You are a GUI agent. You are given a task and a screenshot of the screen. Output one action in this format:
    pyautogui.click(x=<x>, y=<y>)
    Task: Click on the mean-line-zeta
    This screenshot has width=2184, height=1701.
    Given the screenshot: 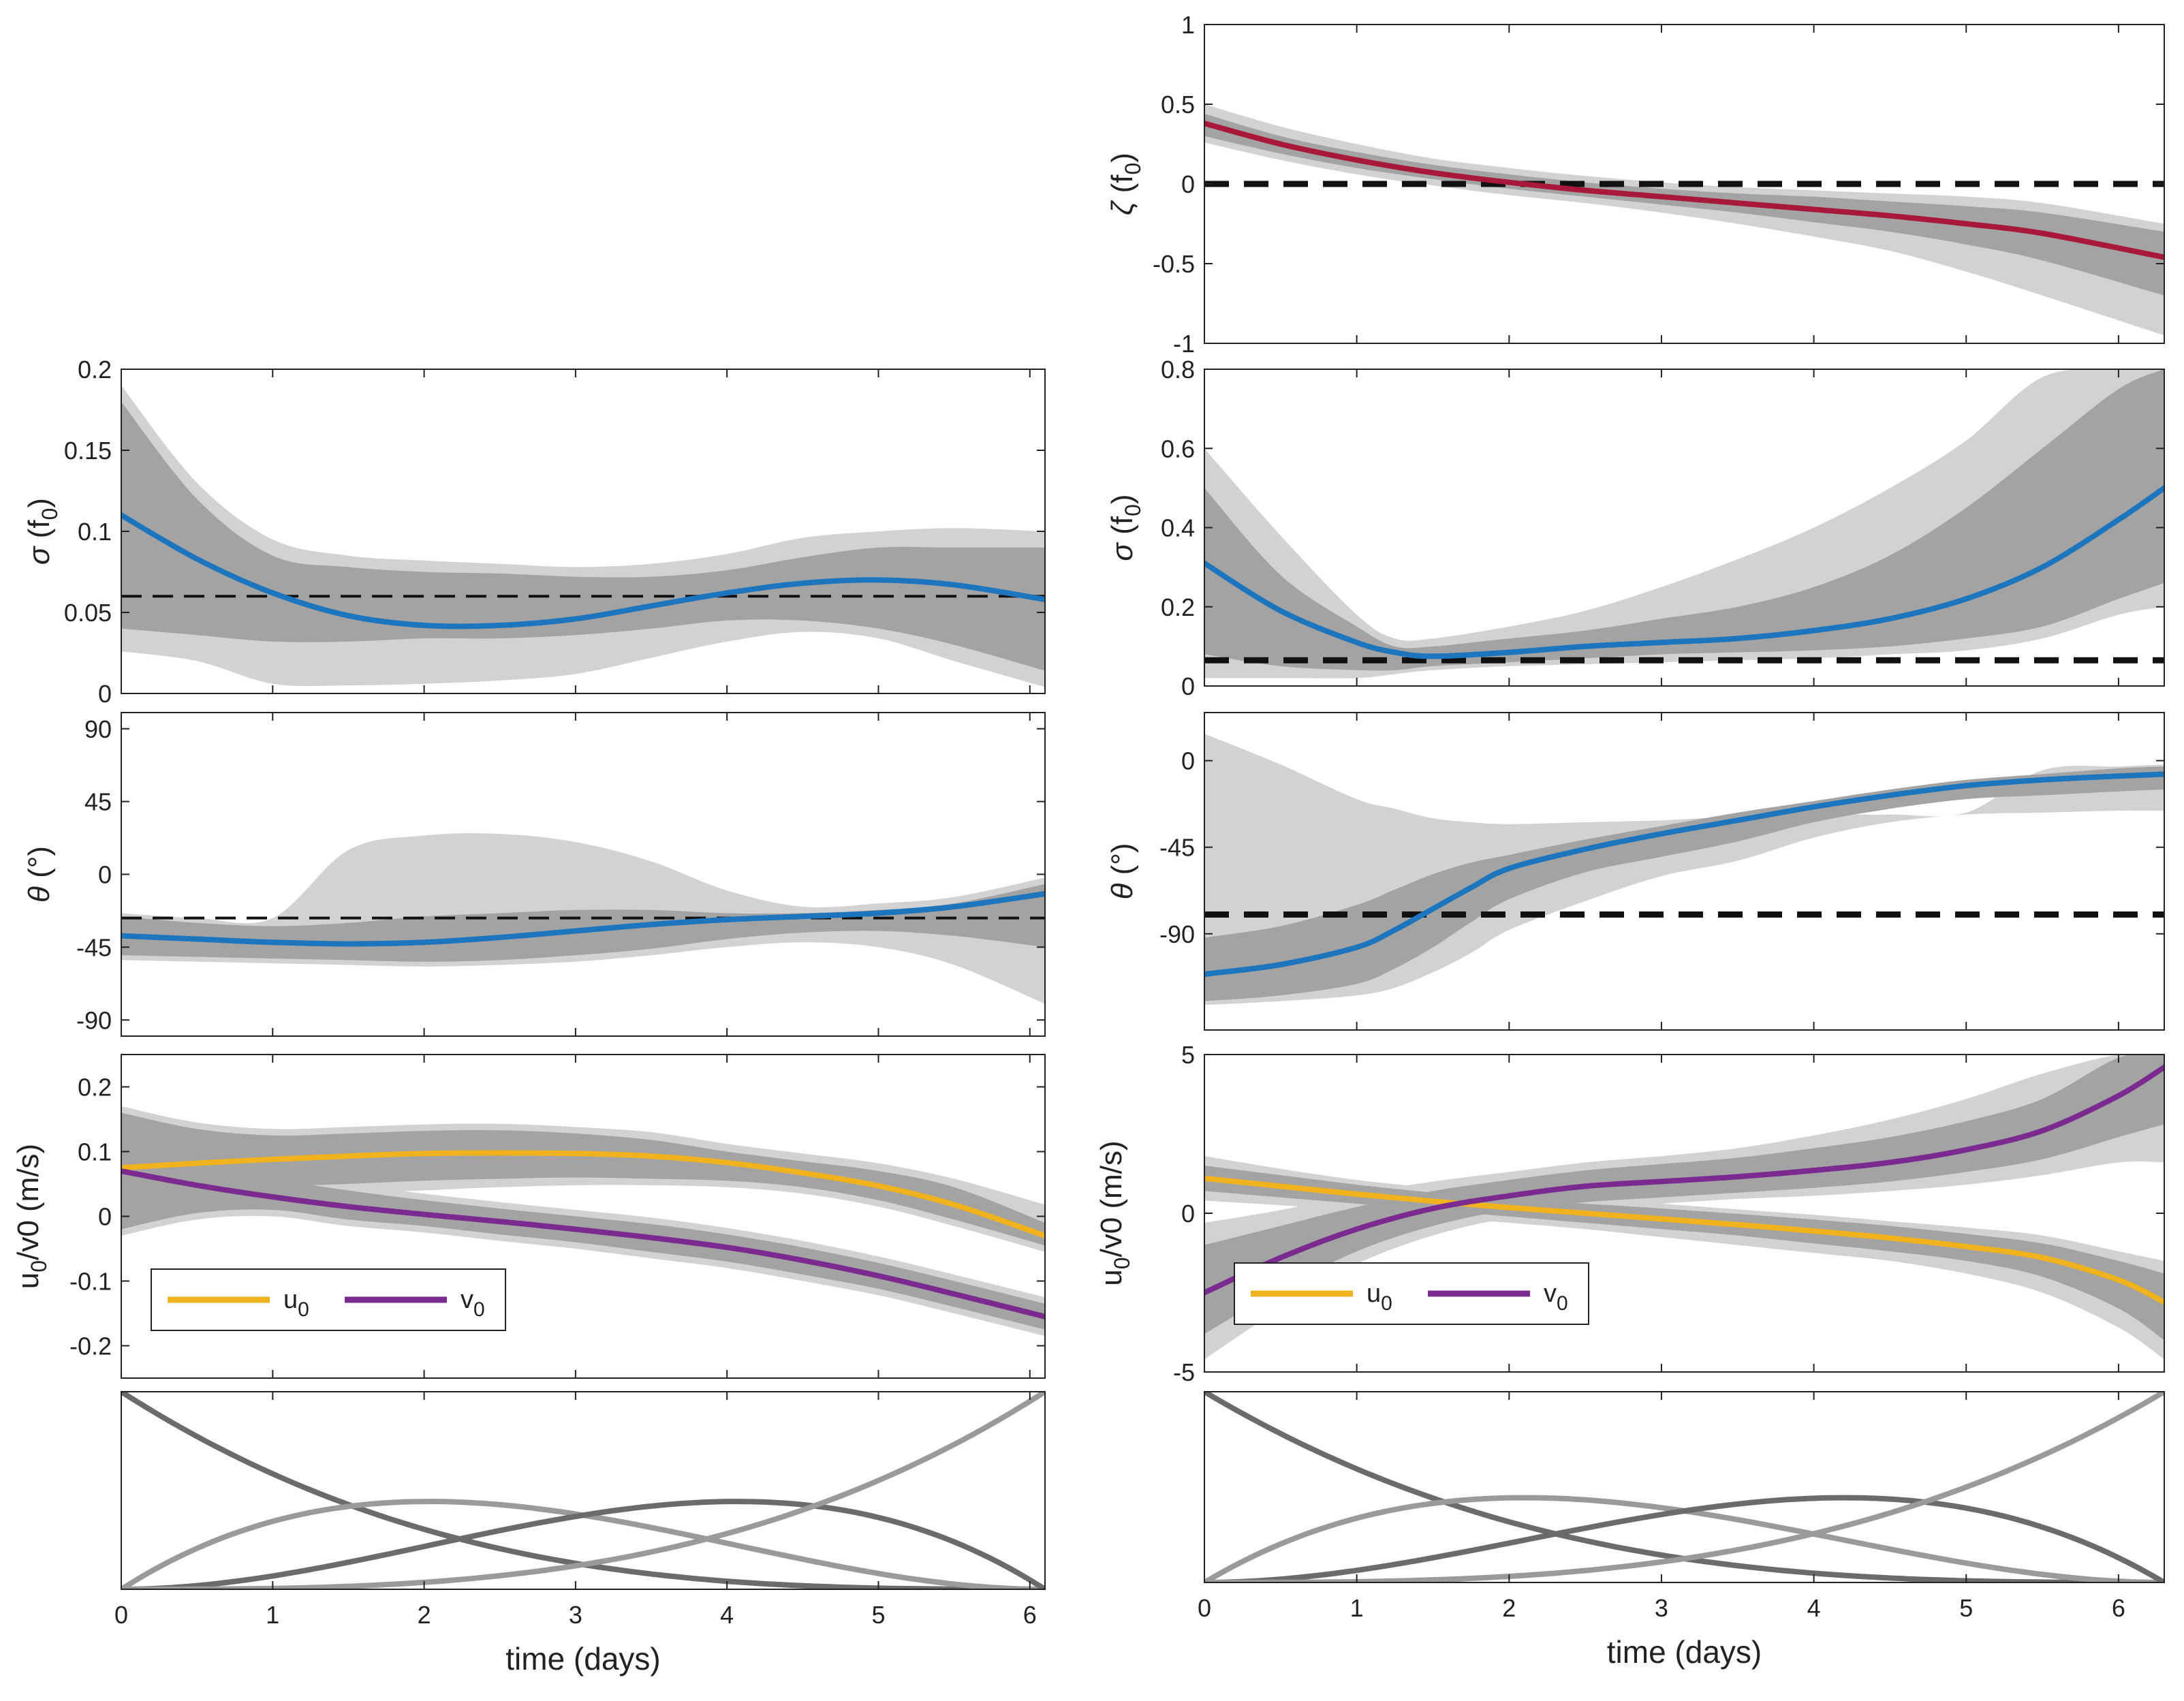 What is the action you would take?
    pyautogui.click(x=1684, y=190)
    